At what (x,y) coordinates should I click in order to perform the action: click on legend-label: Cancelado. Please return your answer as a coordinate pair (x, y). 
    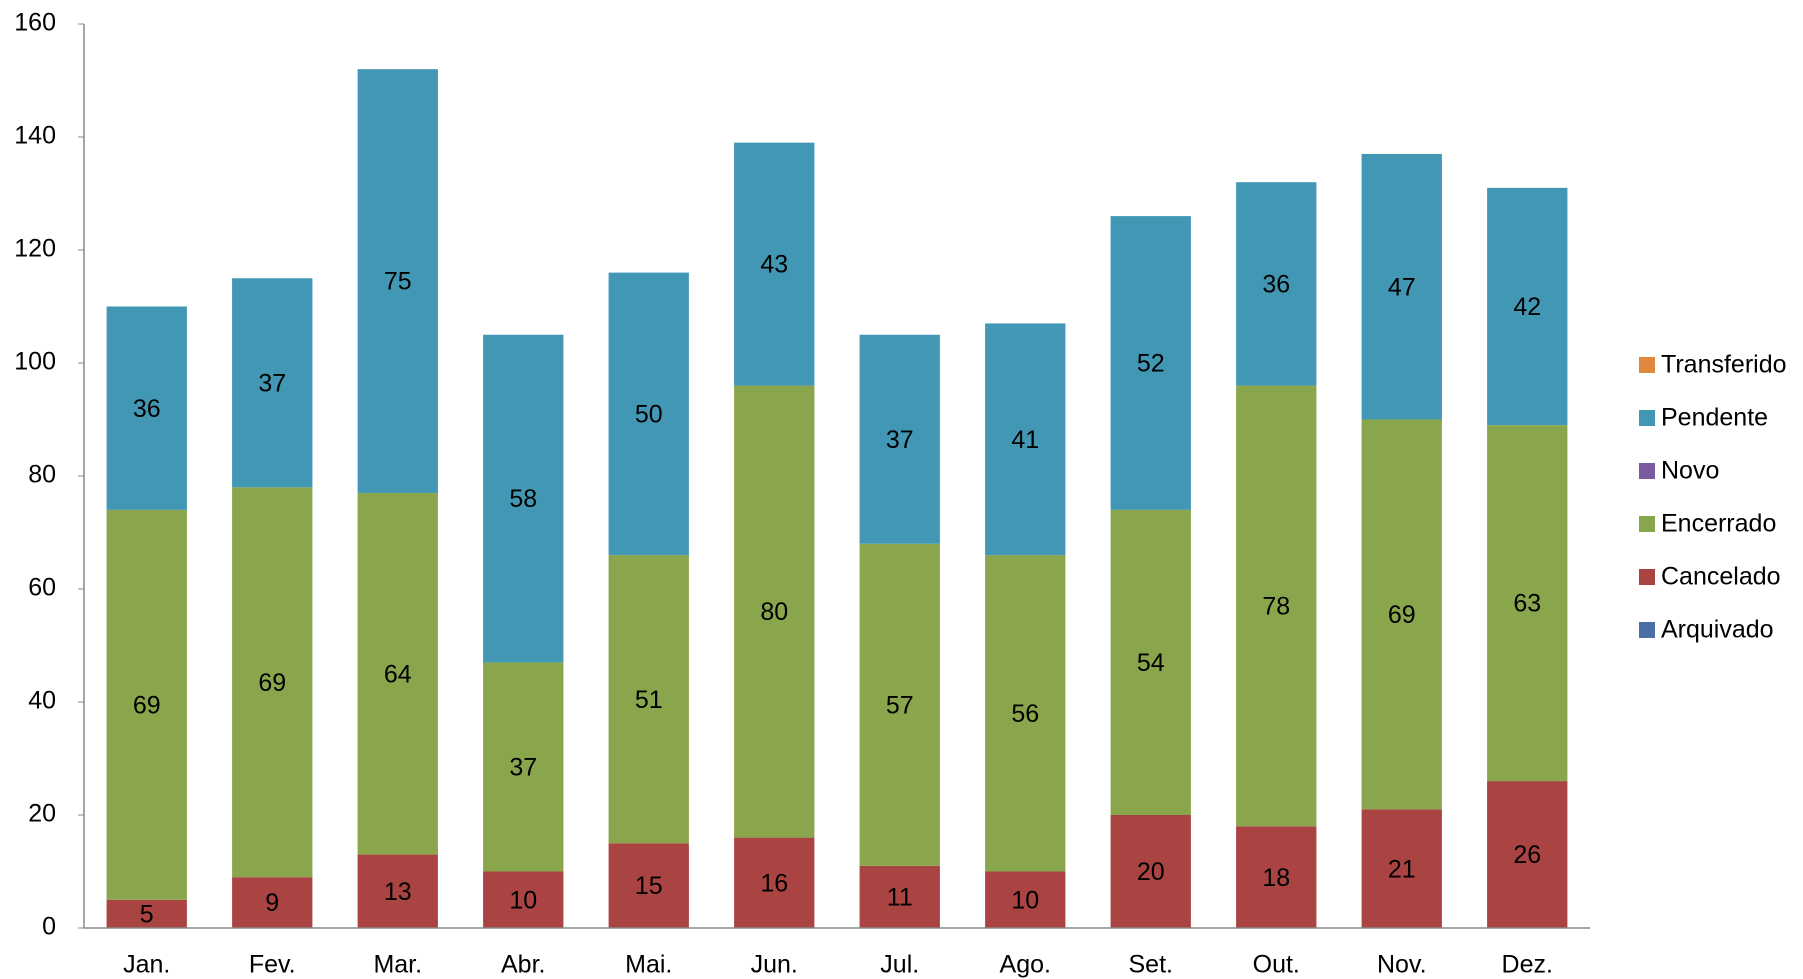
    Looking at the image, I should click on (1721, 577).